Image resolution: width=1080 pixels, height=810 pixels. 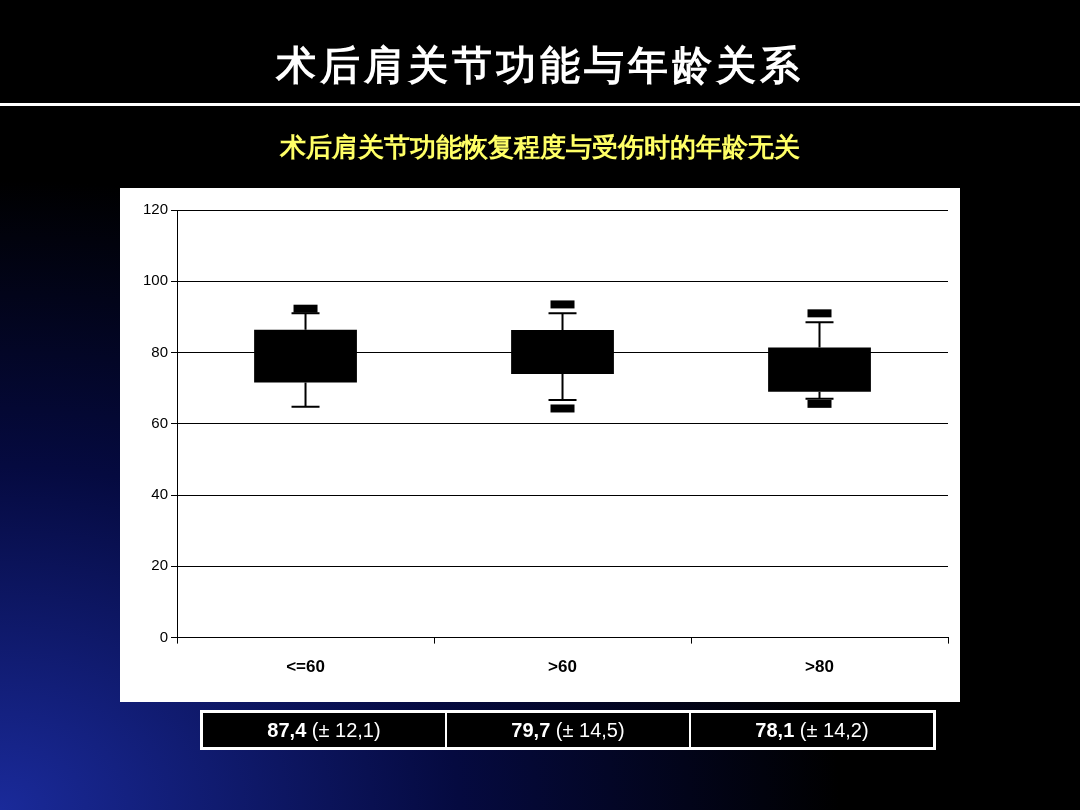 I want to click on y-tick-label: 60, so click(x=160, y=422).